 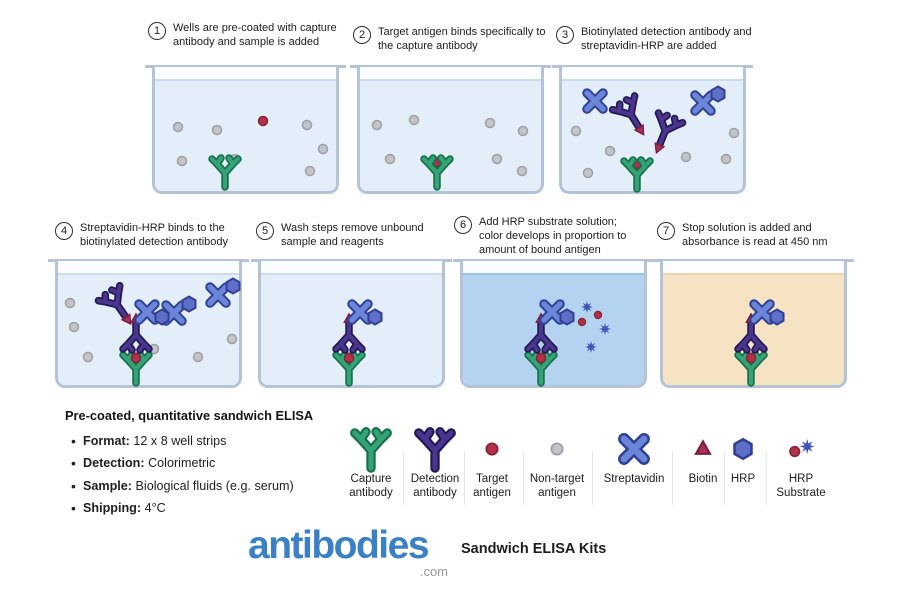 I want to click on target-antigen-icon, so click(x=492, y=449).